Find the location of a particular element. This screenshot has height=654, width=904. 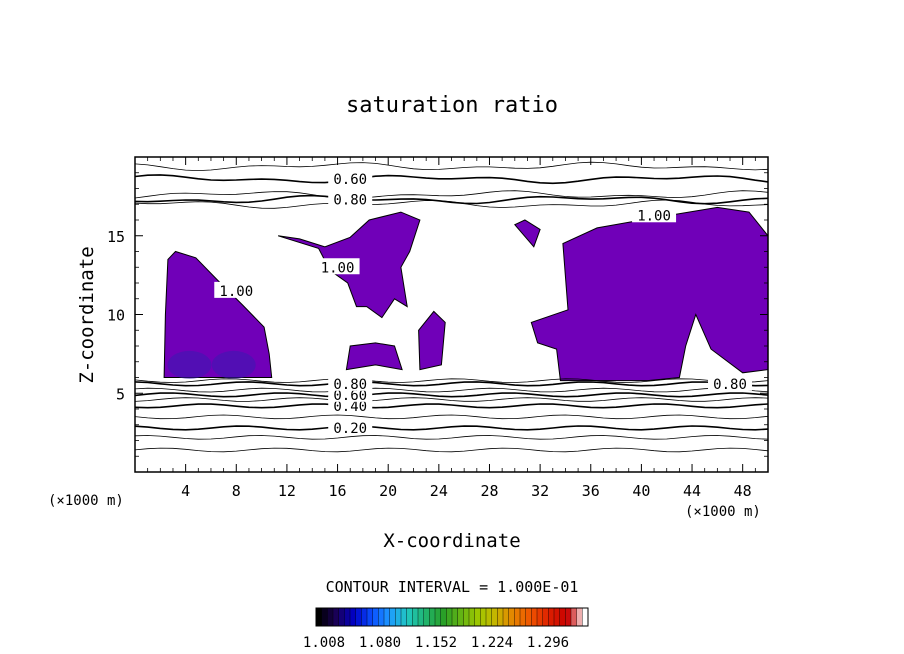

x-tick-label: 24 is located at coordinates (439, 491).